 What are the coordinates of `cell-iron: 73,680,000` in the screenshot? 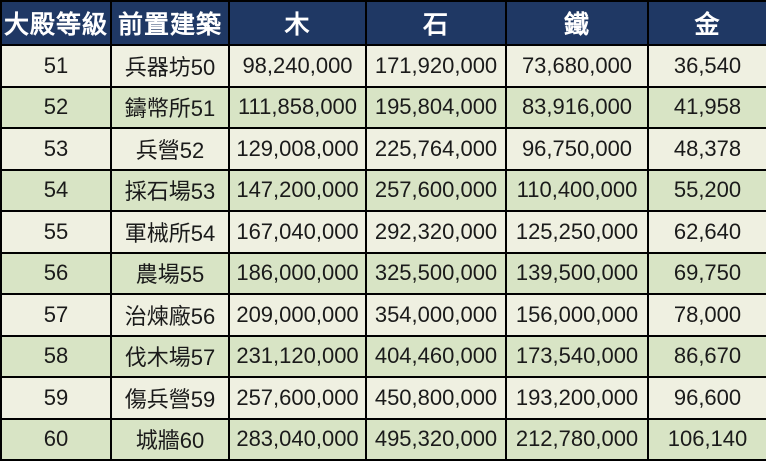 It's located at (577, 66).